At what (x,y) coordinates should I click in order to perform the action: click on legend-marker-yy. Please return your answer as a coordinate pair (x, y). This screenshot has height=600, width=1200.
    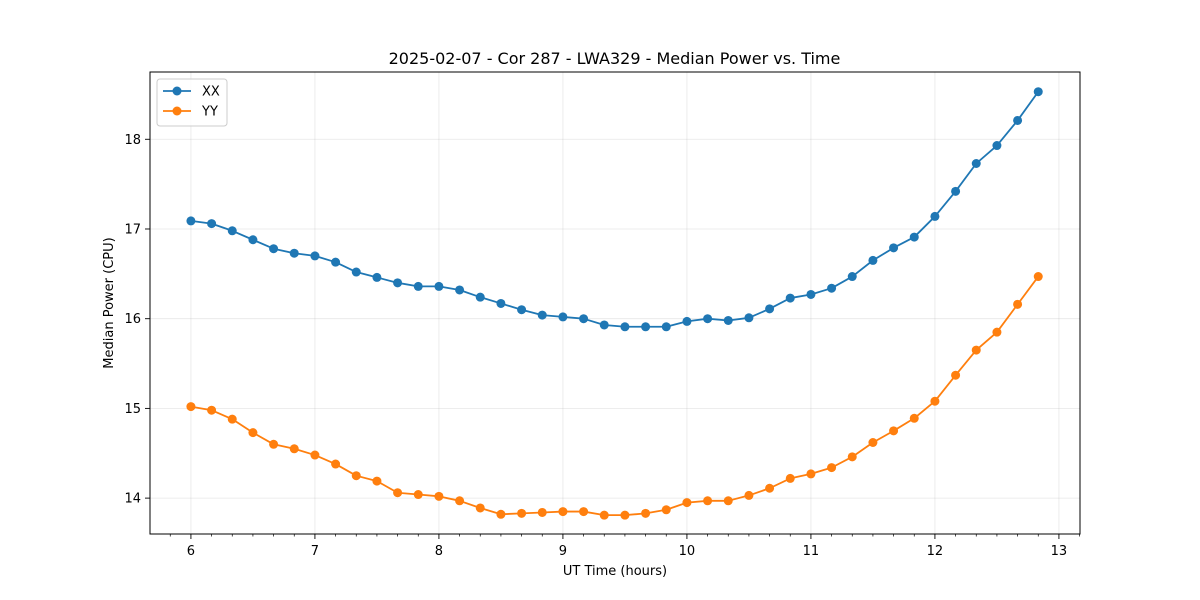
    Looking at the image, I should click on (177, 111).